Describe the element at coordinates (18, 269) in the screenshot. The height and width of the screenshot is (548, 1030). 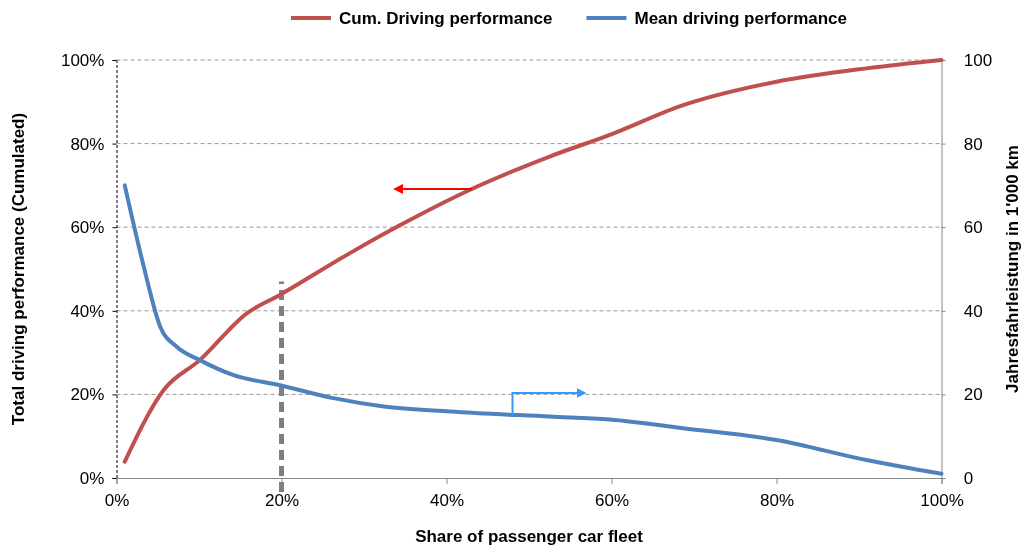
I see `y-axis-title: Total driving performance (Cumulated)` at that location.